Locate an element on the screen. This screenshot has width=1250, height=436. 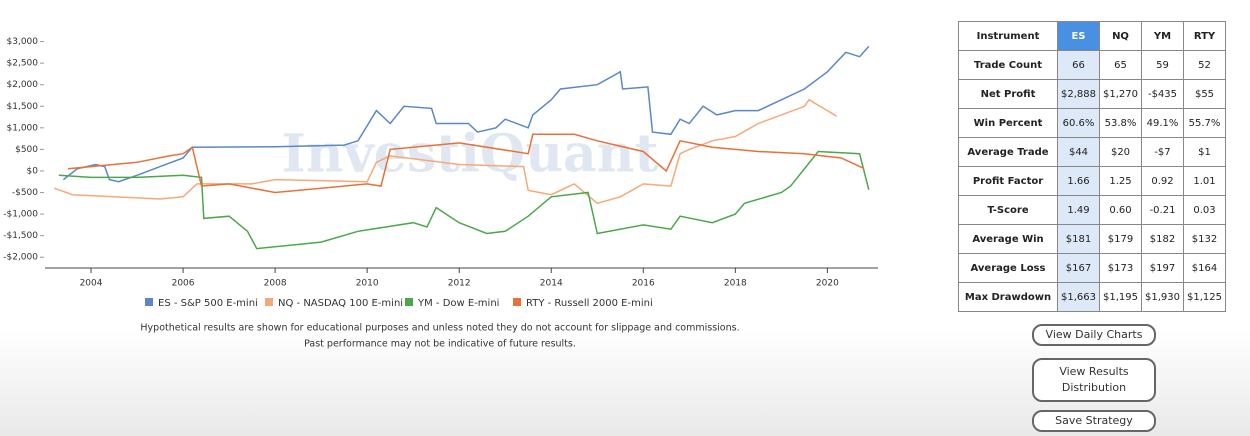
cell: $55 is located at coordinates (1204, 94).